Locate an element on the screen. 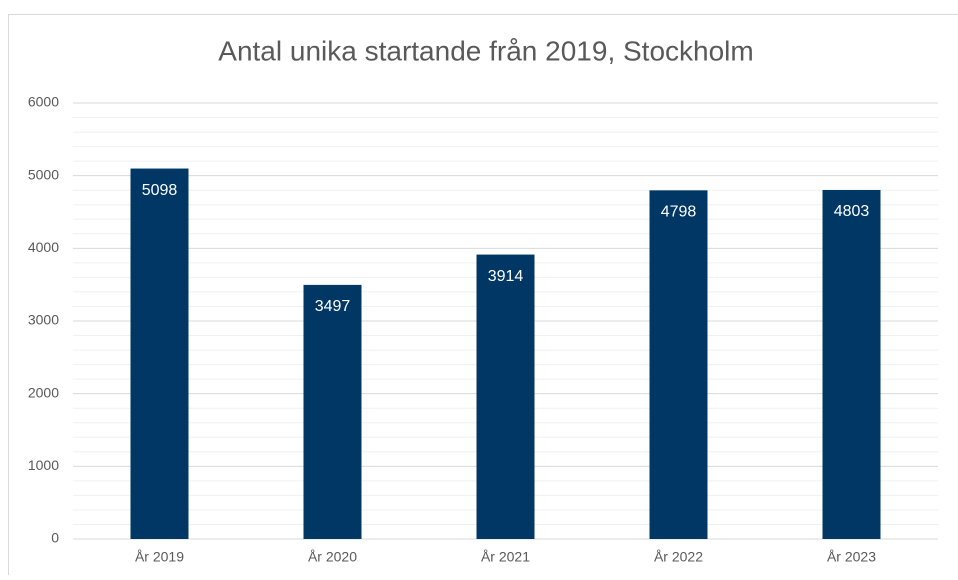 The height and width of the screenshot is (580, 958). y-tick-label: 2000 is located at coordinates (43, 392).